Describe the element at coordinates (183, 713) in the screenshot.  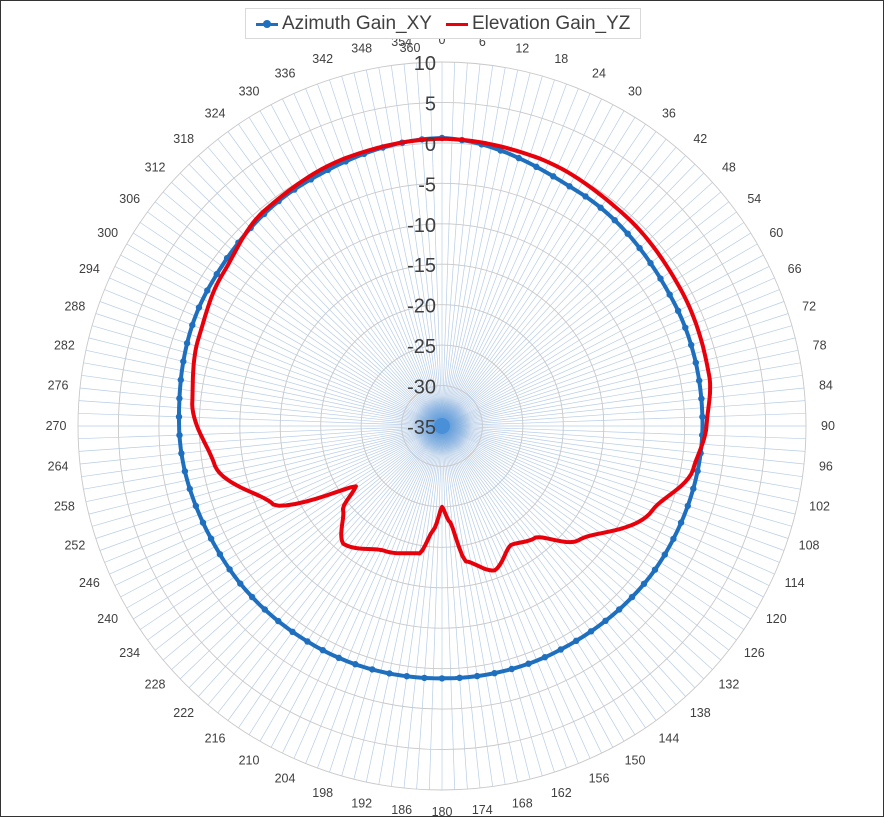
I see `angle-tick-label: 222` at that location.